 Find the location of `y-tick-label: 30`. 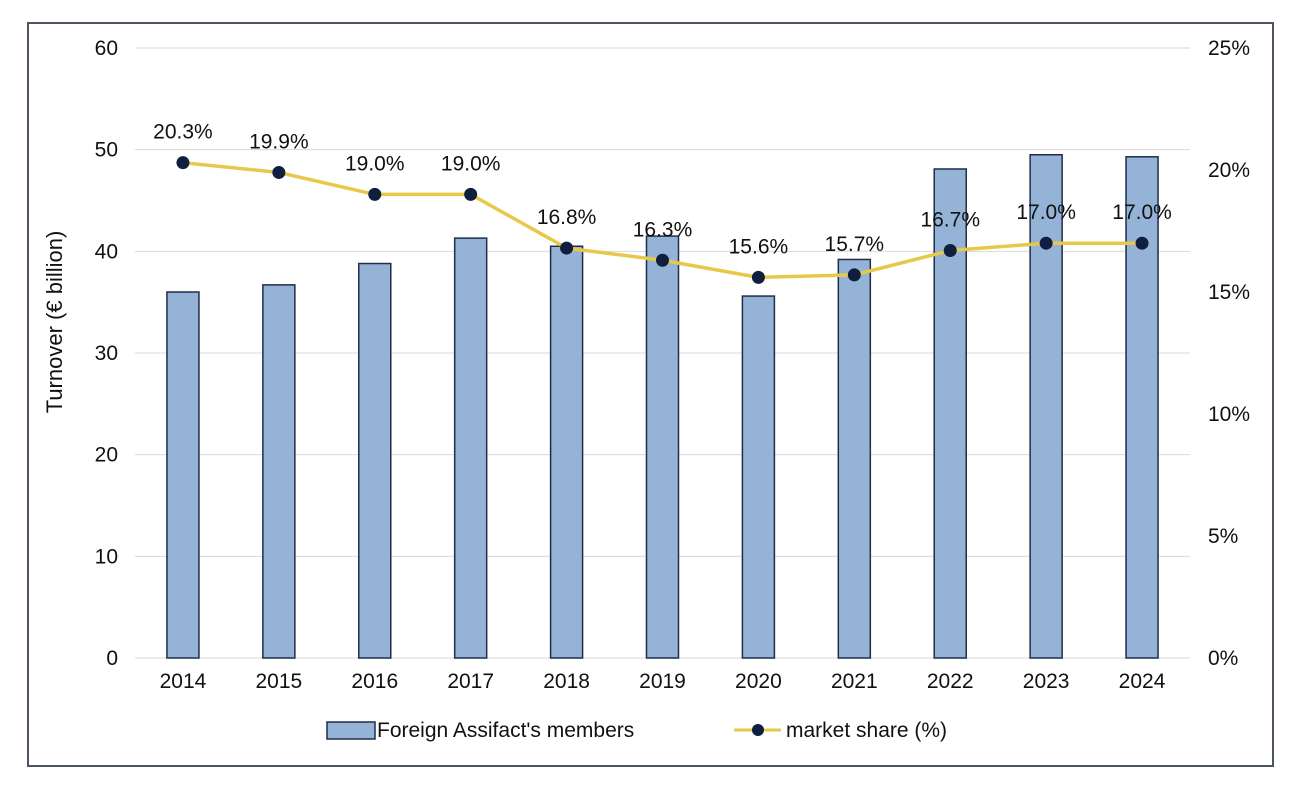

y-tick-label: 30 is located at coordinates (106, 353).